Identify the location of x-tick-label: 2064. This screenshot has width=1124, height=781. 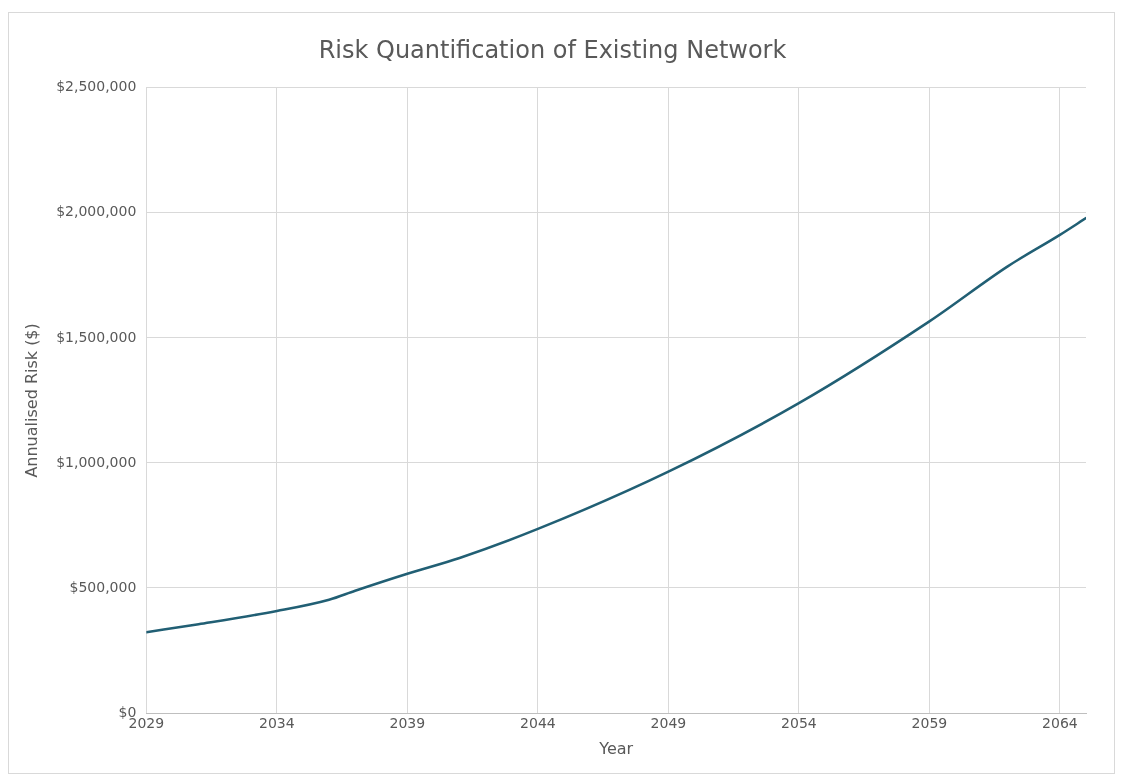
(1060, 723).